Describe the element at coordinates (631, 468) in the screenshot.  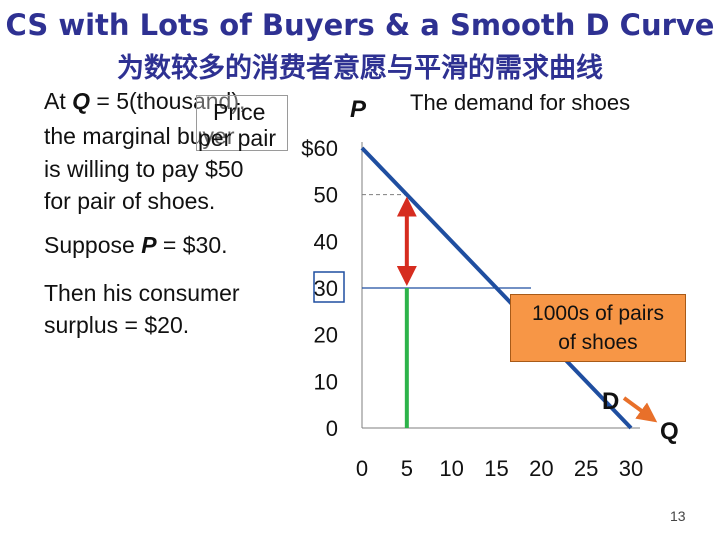
I see `x-tick-label: 30` at that location.